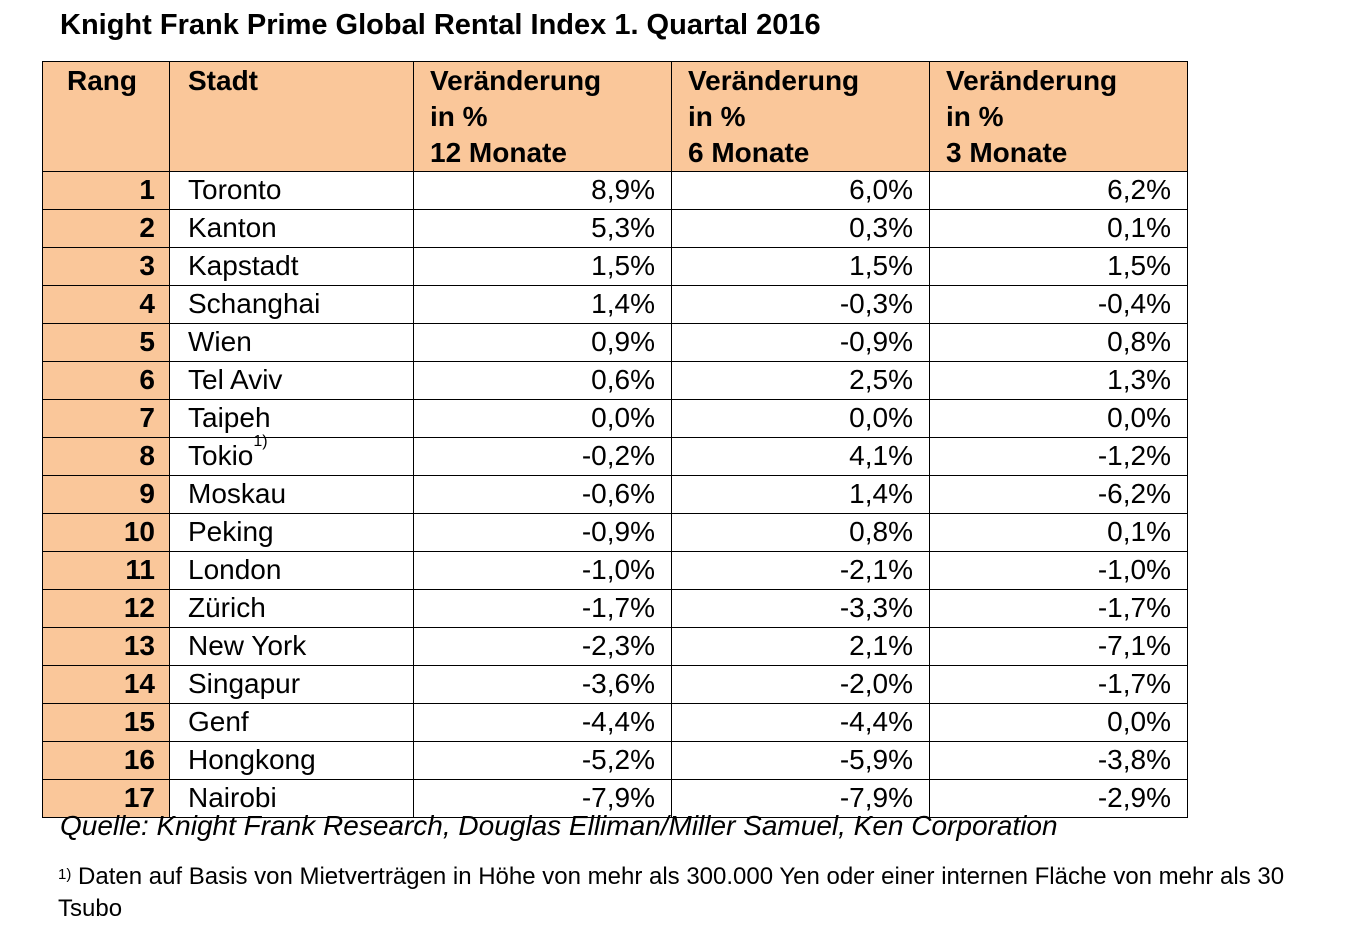 This screenshot has height=927, width=1360. What do you see at coordinates (291, 380) in the screenshot?
I see `city-cell: Tel Aviv` at bounding box center [291, 380].